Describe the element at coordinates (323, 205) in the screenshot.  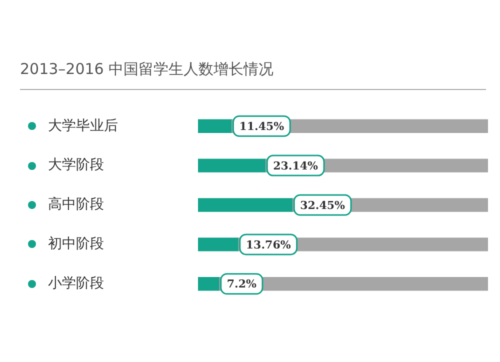
I see `data-label: 32.45%` at that location.